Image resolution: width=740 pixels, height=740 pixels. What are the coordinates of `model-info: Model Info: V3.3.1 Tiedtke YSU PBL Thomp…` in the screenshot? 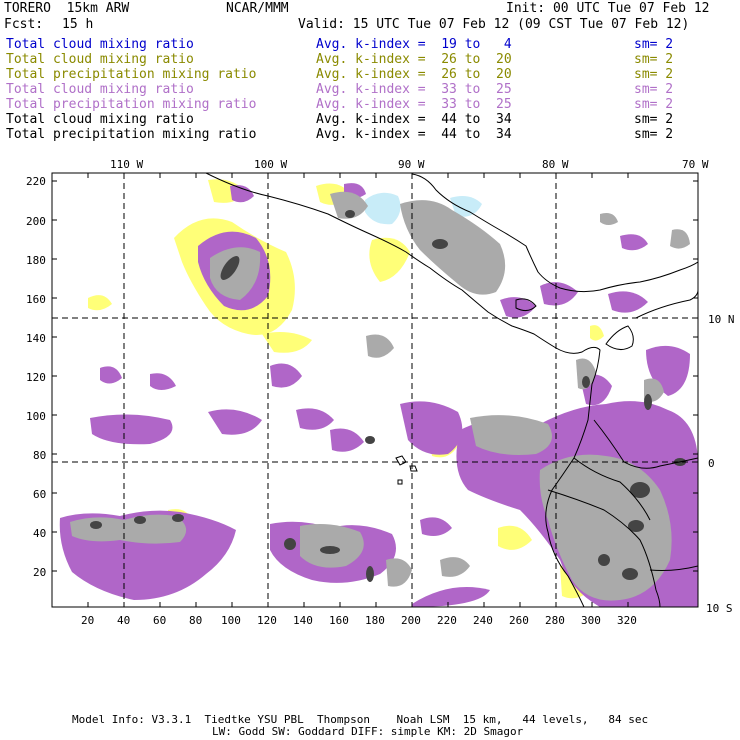 It's located at (360, 719).